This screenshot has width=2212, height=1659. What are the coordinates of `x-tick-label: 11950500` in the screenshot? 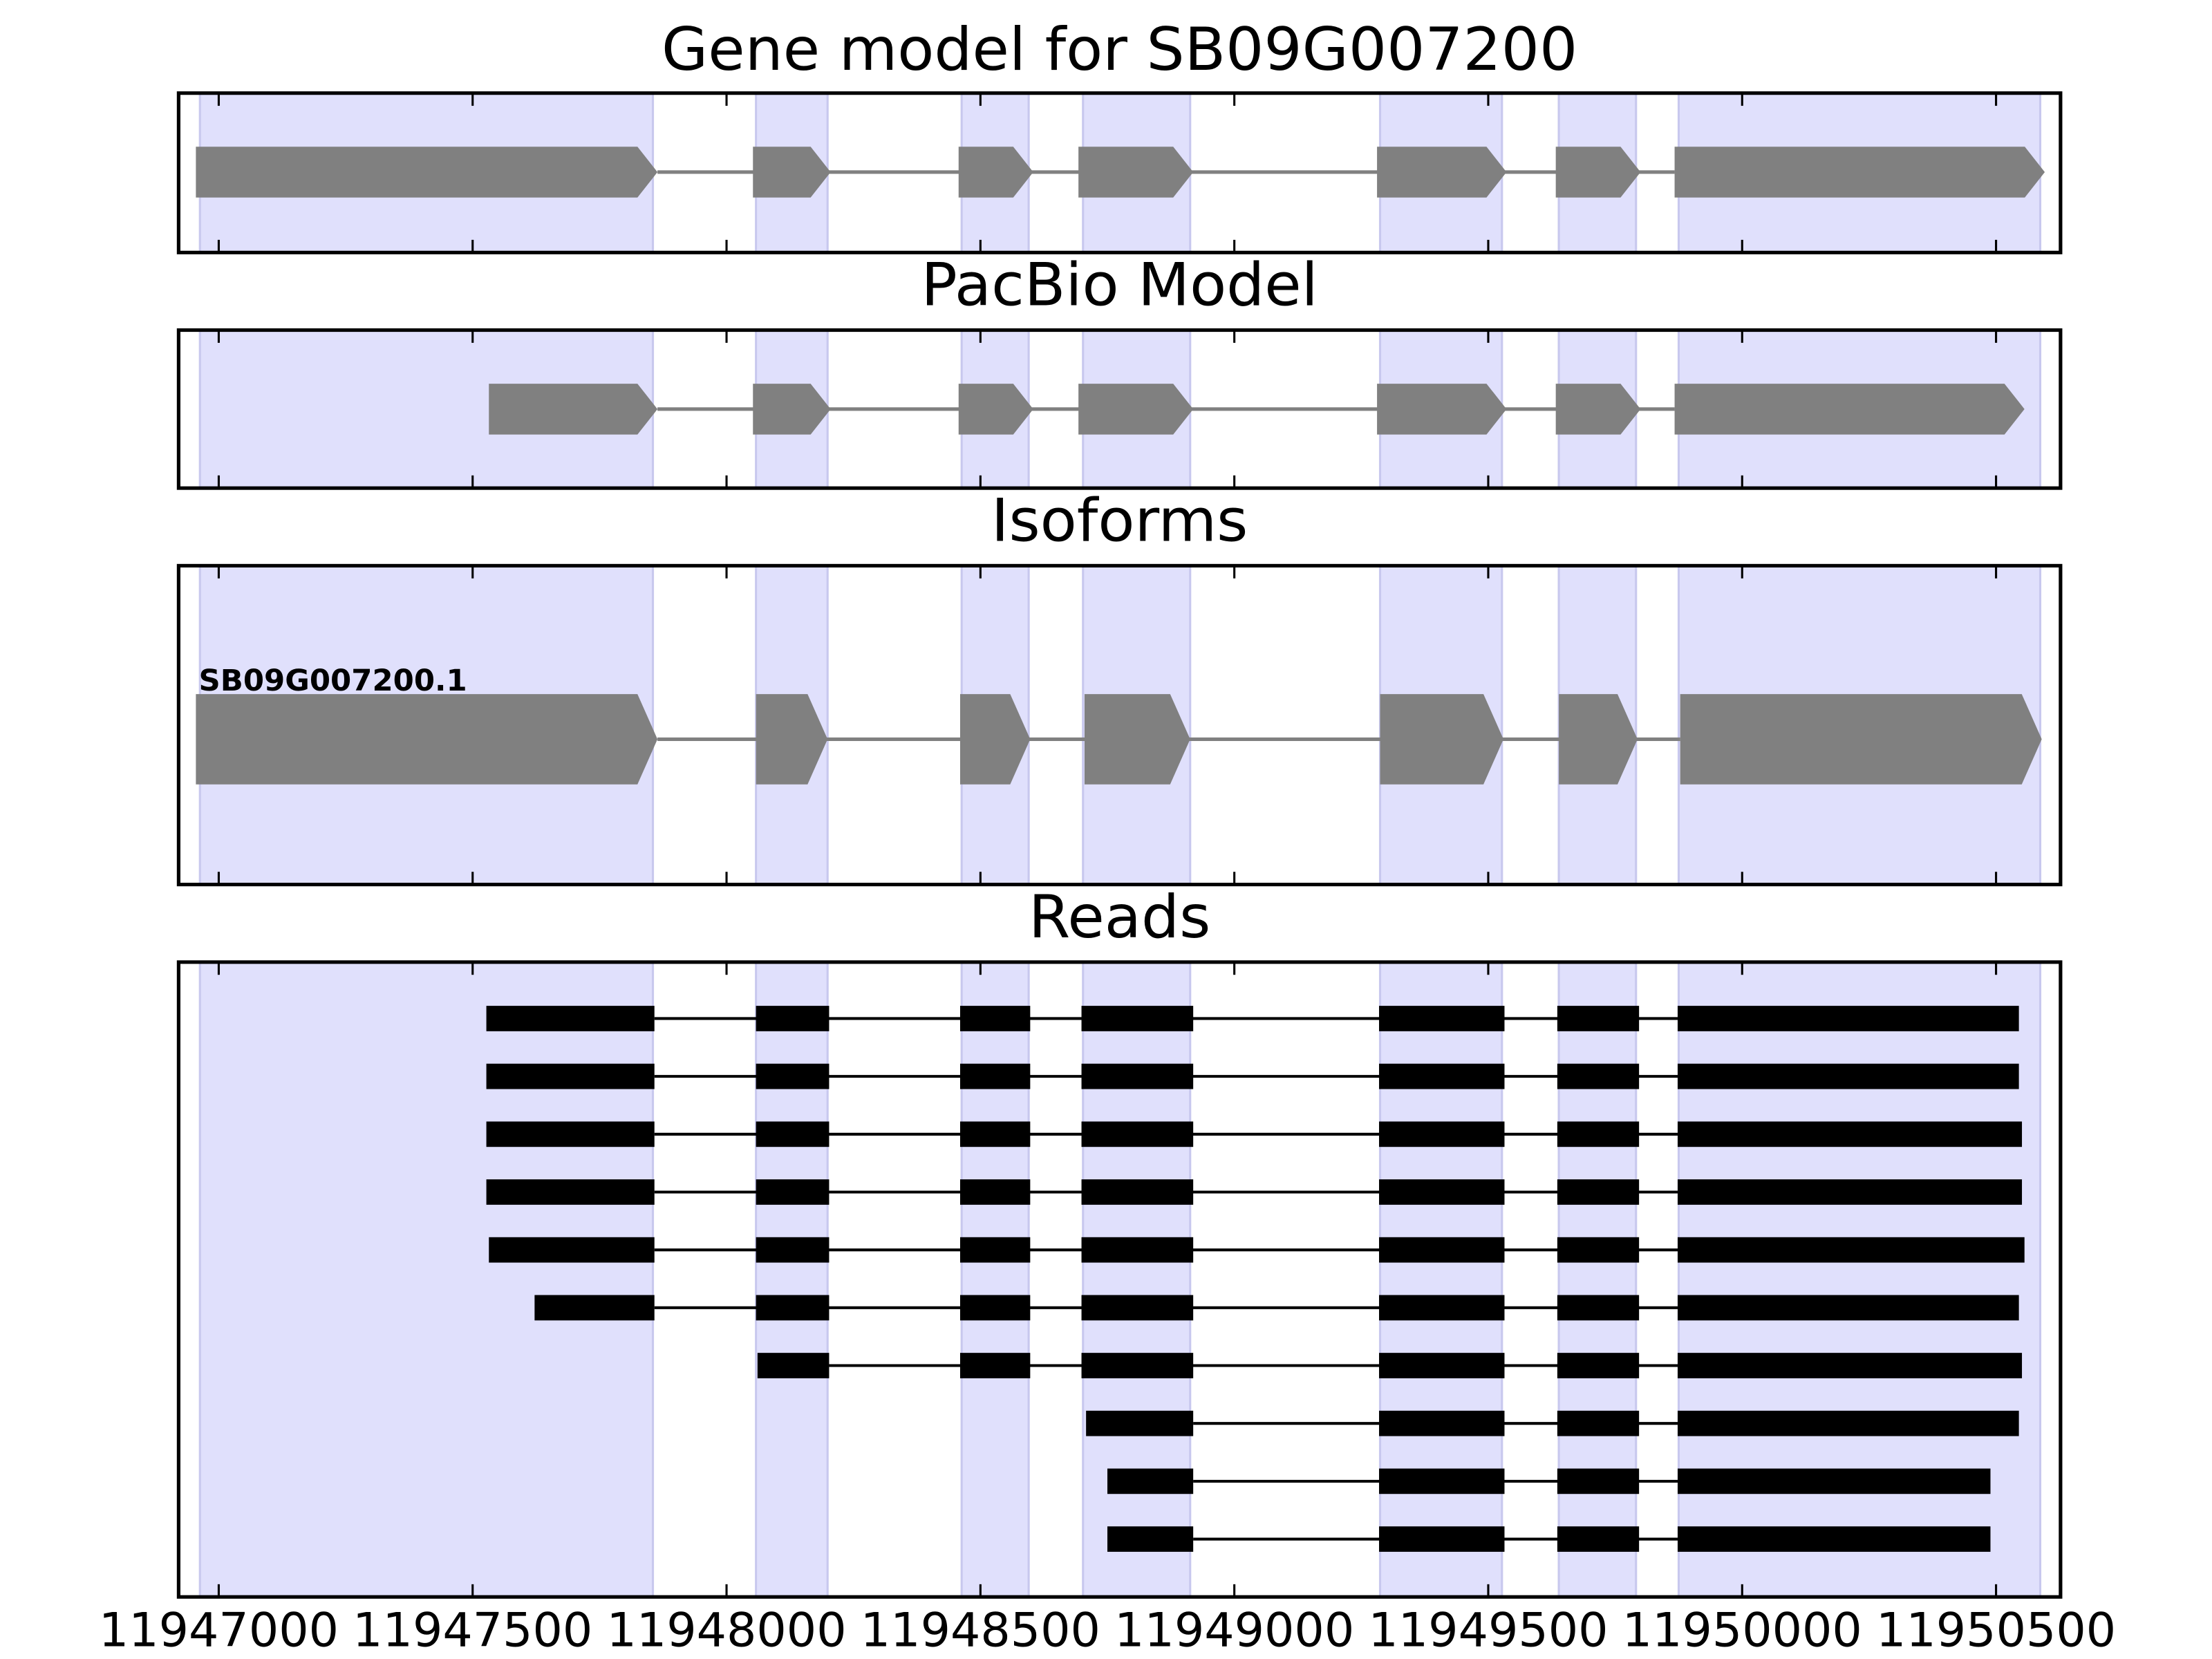 It's located at (1996, 1630).